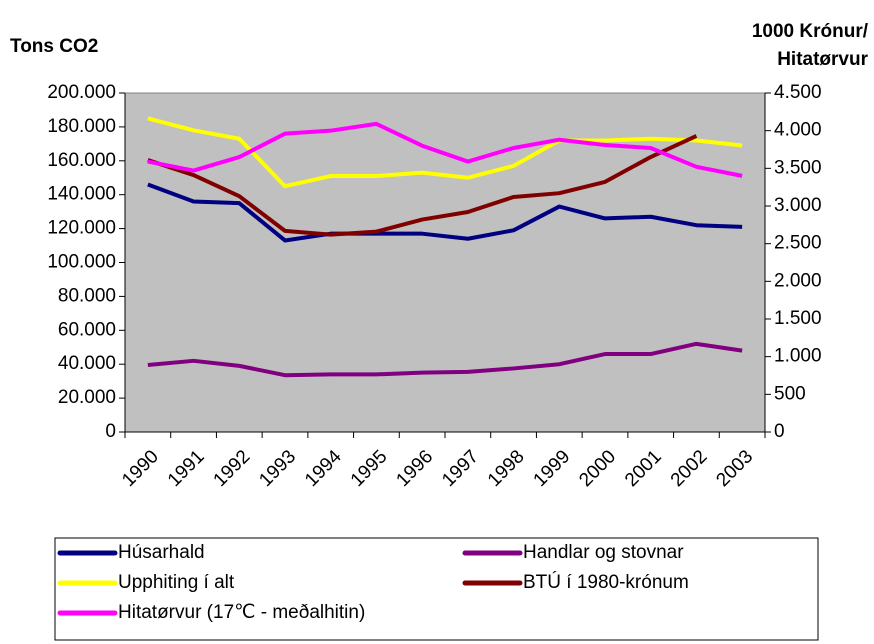 The width and height of the screenshot is (874, 644). Describe the element at coordinates (81, 262) in the screenshot. I see `y-tick-label: 100.000` at that location.